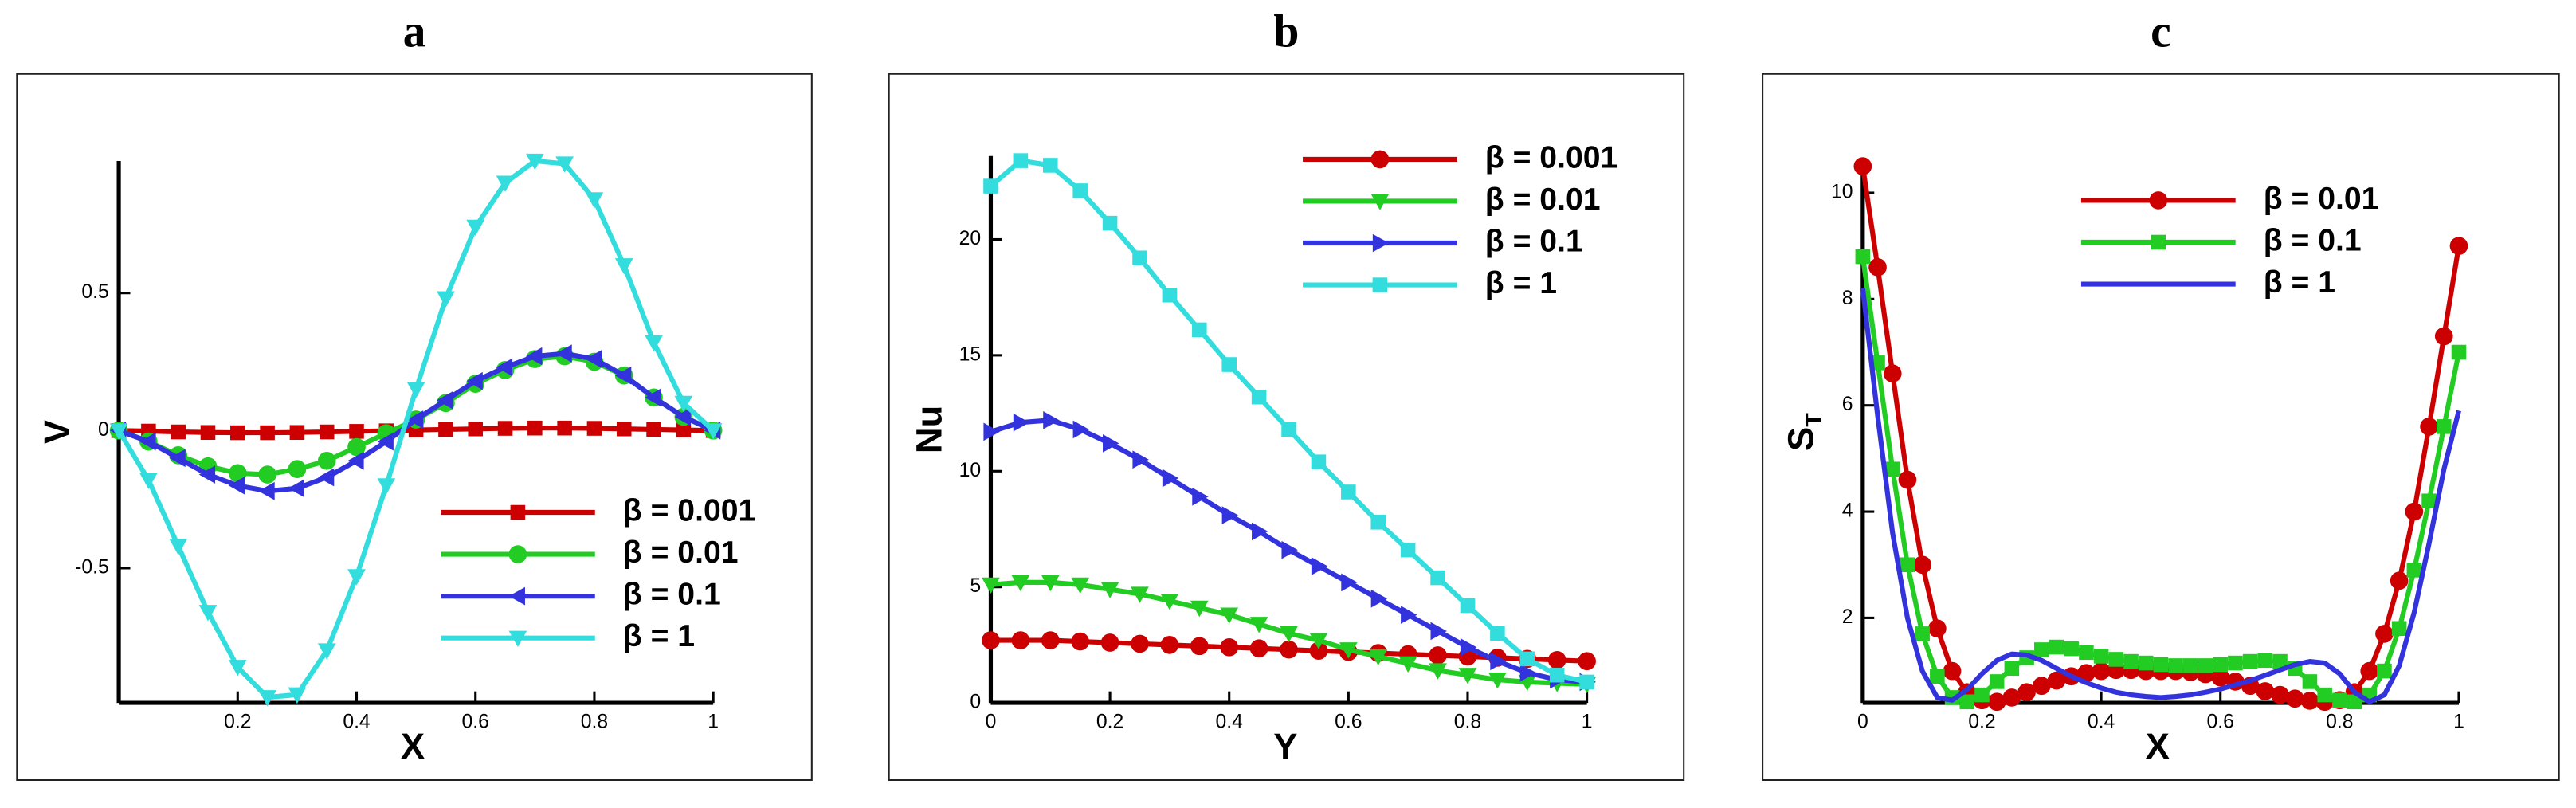  Describe the element at coordinates (1467, 721) in the screenshot. I see `x-tick-label: 0.8` at that location.